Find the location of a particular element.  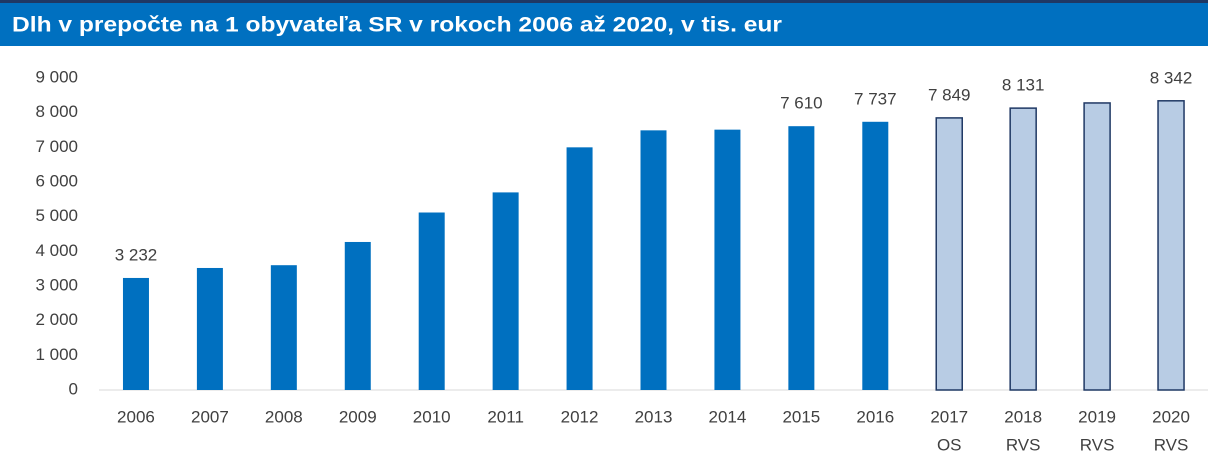

x-tick-label: 2010 is located at coordinates (432, 416).